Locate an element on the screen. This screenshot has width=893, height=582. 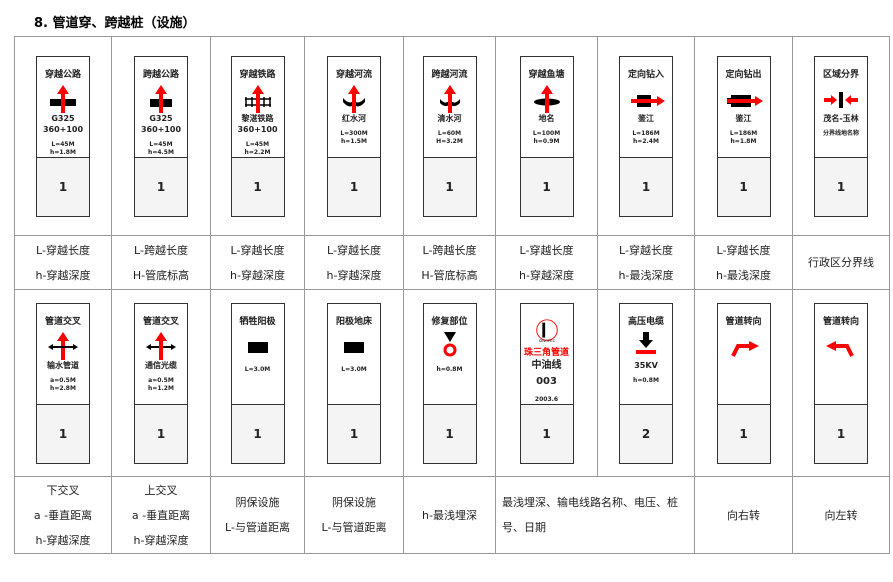
sign-cell: 管道交叉 通信光缆 a=0.5M h=1.2M 1 is located at coordinates (161, 383).